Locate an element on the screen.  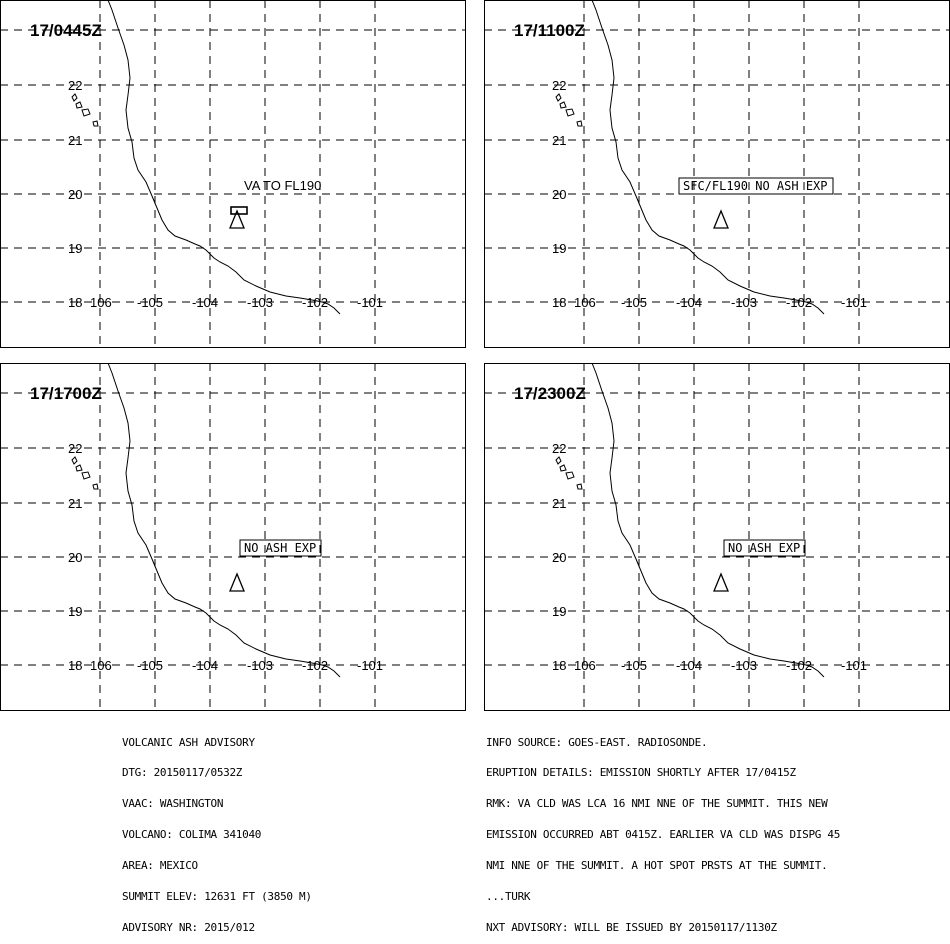
ash-forecast-label: SFC/FL190 NO ASH EXP is located at coordinates (755, 186).